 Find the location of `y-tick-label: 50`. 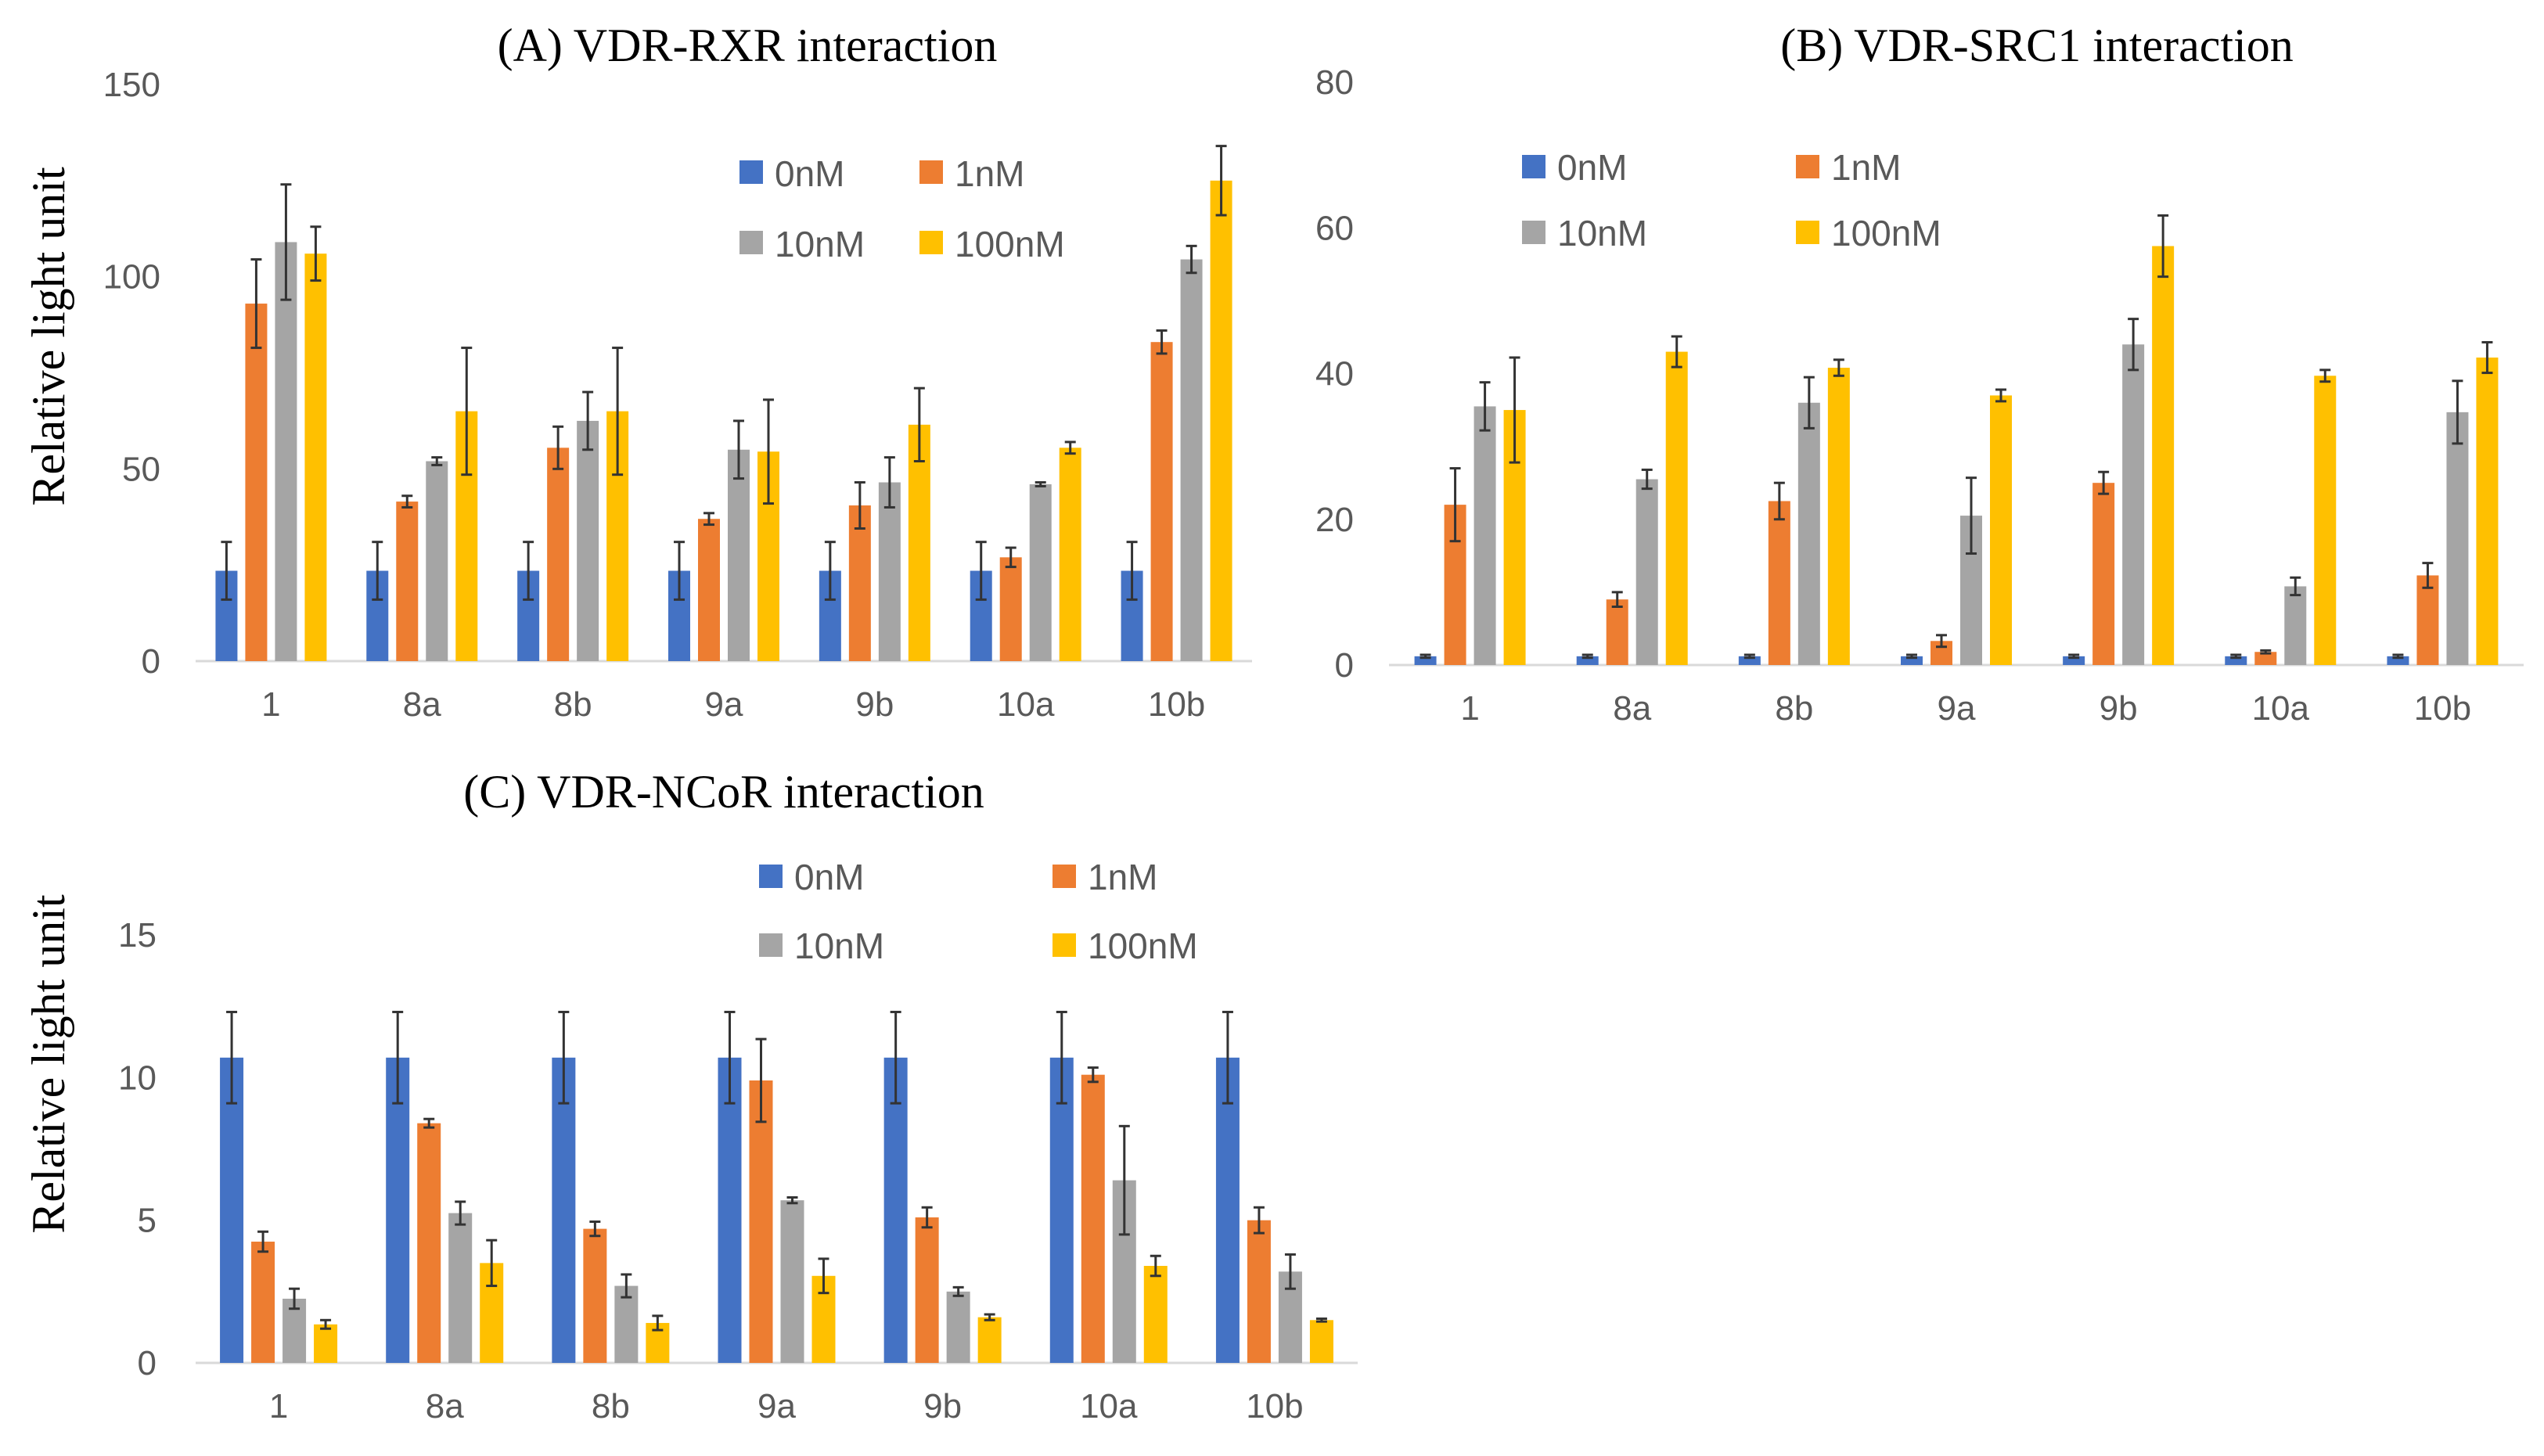

y-tick-label: 50 is located at coordinates (141, 469).